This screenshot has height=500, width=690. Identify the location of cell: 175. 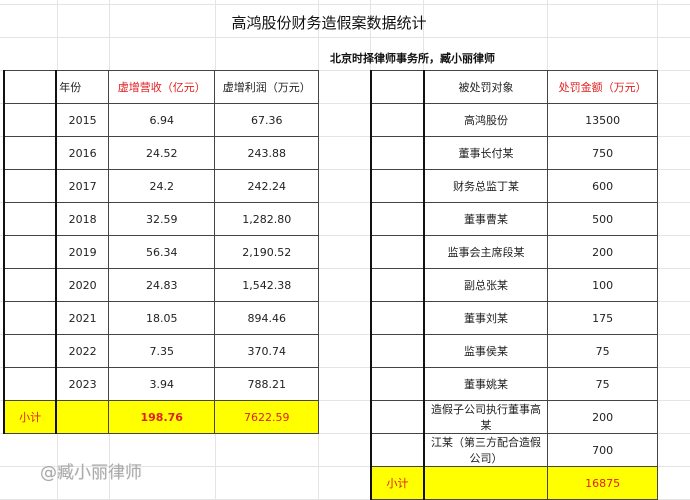
(602, 318).